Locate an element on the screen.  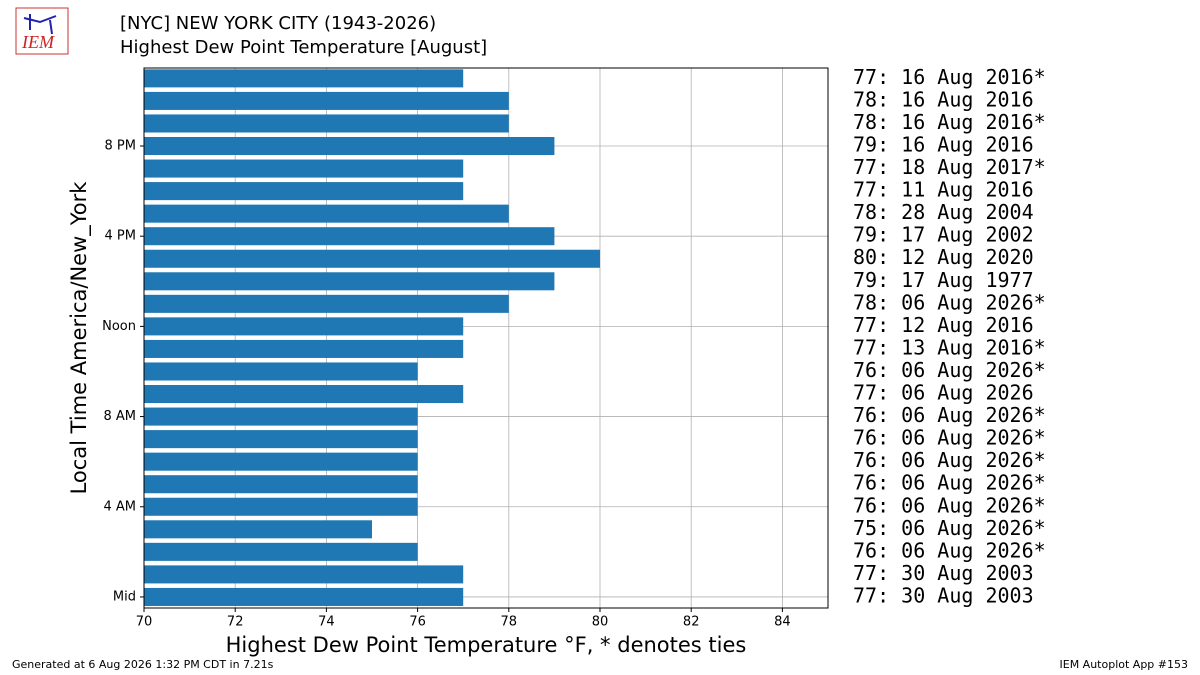
x-tick-label: 76 is located at coordinates (417, 622).